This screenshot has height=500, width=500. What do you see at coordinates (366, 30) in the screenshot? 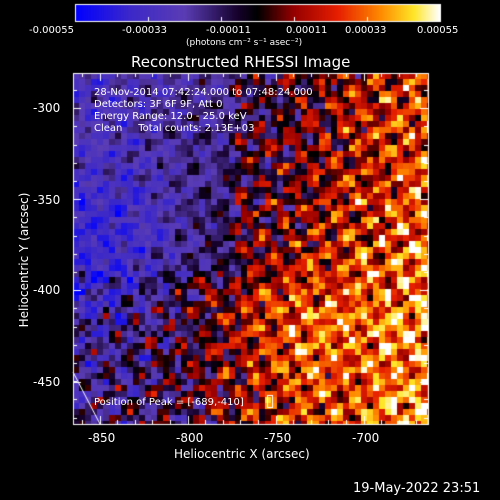
I see `colorbar-tick-label: 0.00033` at bounding box center [366, 30].